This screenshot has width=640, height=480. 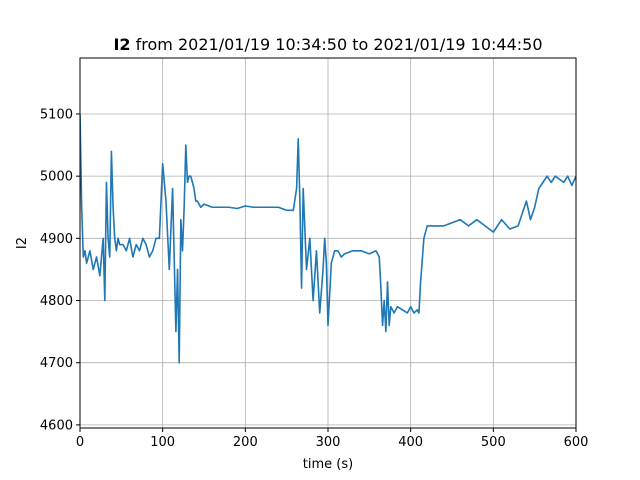 What do you see at coordinates (56, 425) in the screenshot?
I see `y-tick-label: 4600` at bounding box center [56, 425].